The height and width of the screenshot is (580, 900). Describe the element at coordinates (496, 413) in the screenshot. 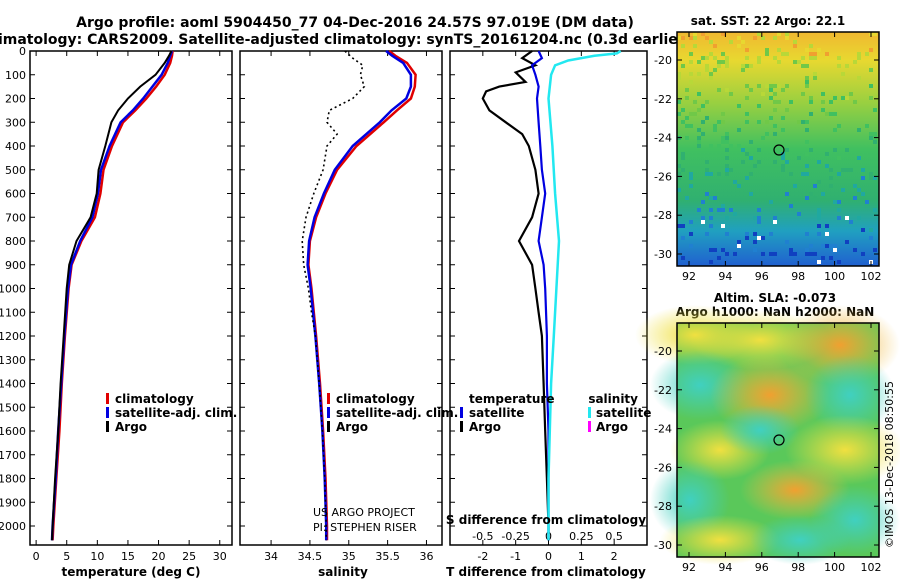

I see `legend-t-satellite-label: satellite` at that location.